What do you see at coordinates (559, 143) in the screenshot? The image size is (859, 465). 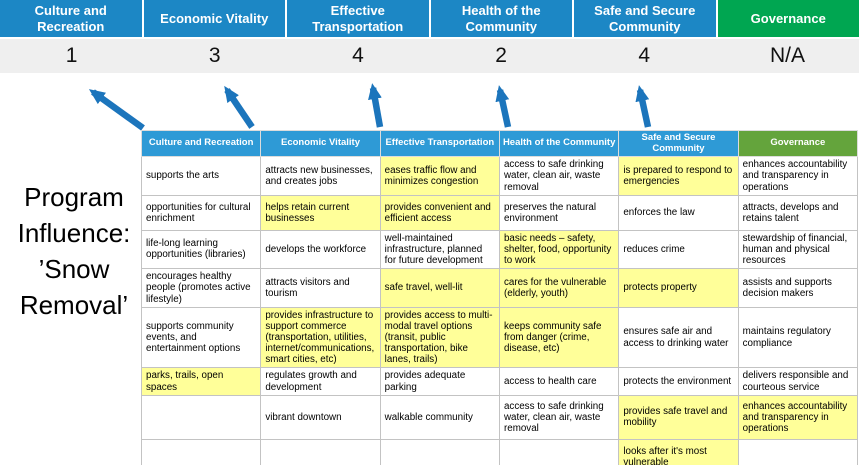 I see `matrix-header-health-of-the-community: Health of the Community` at bounding box center [559, 143].